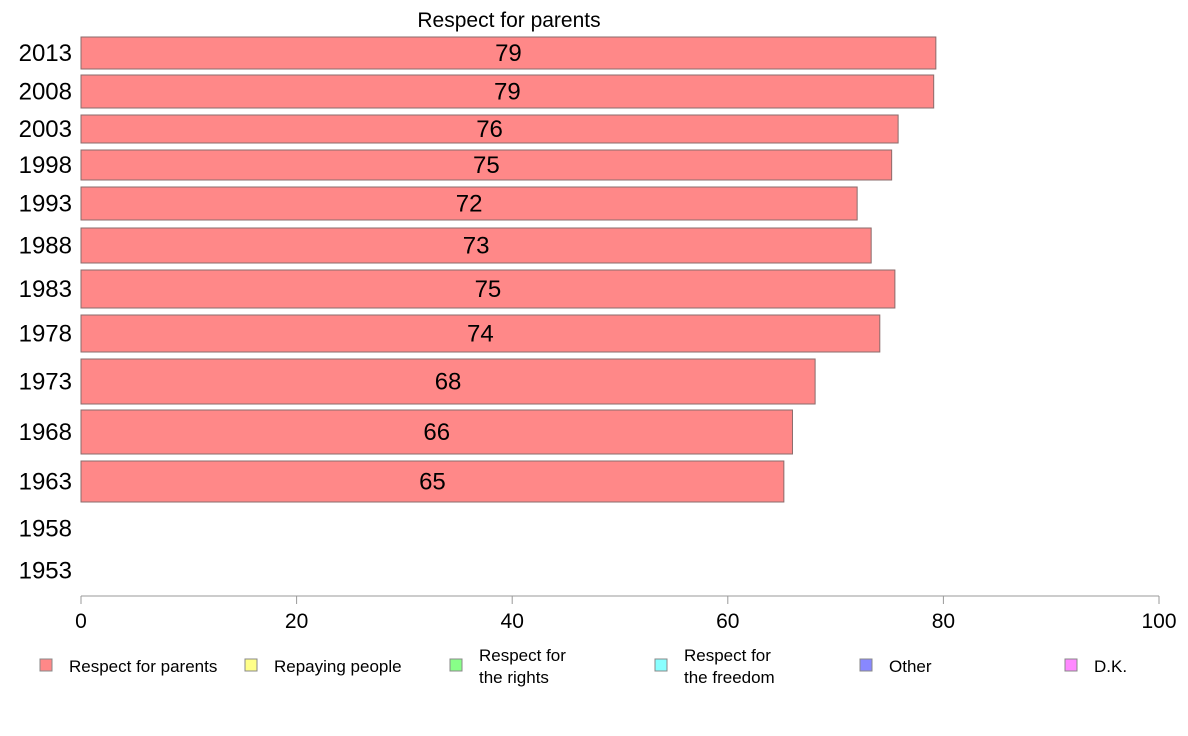 This screenshot has height=736, width=1188. Describe the element at coordinates (45, 432) in the screenshot. I see `y-tick-label: 1968` at that location.